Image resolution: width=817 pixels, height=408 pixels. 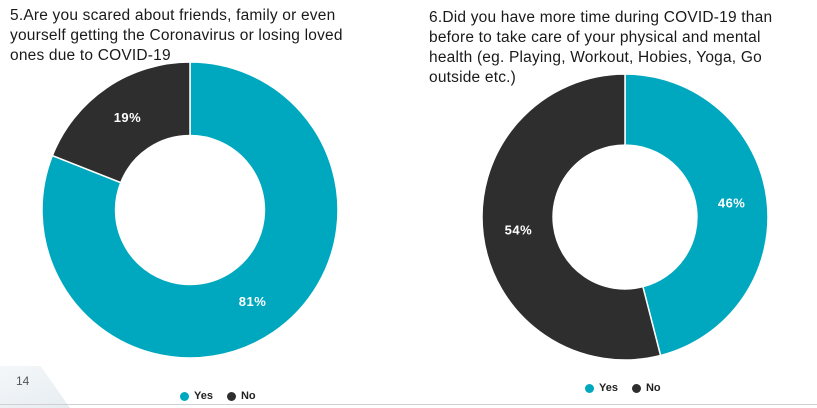 What do you see at coordinates (128, 117) in the screenshot?
I see `slice-label-no: 19%` at bounding box center [128, 117].